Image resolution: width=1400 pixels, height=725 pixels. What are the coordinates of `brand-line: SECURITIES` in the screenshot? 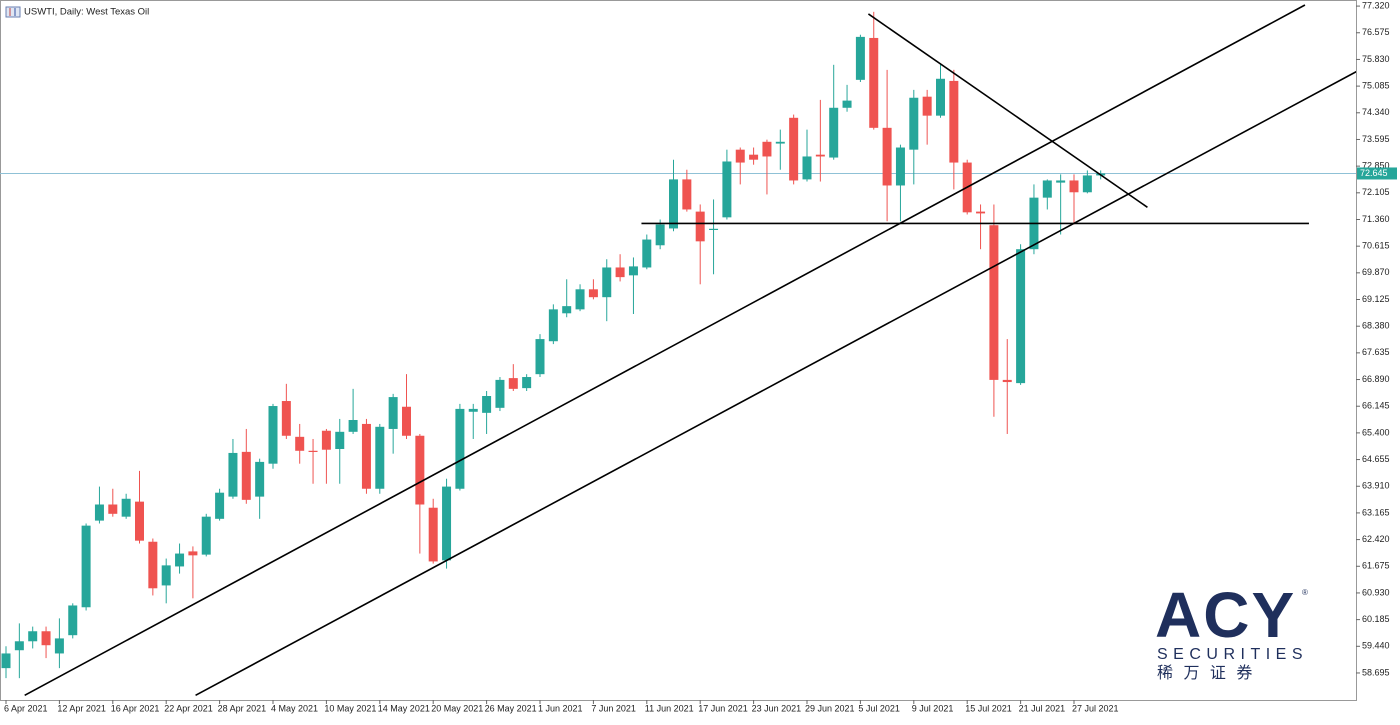 It's located at (1232, 654).